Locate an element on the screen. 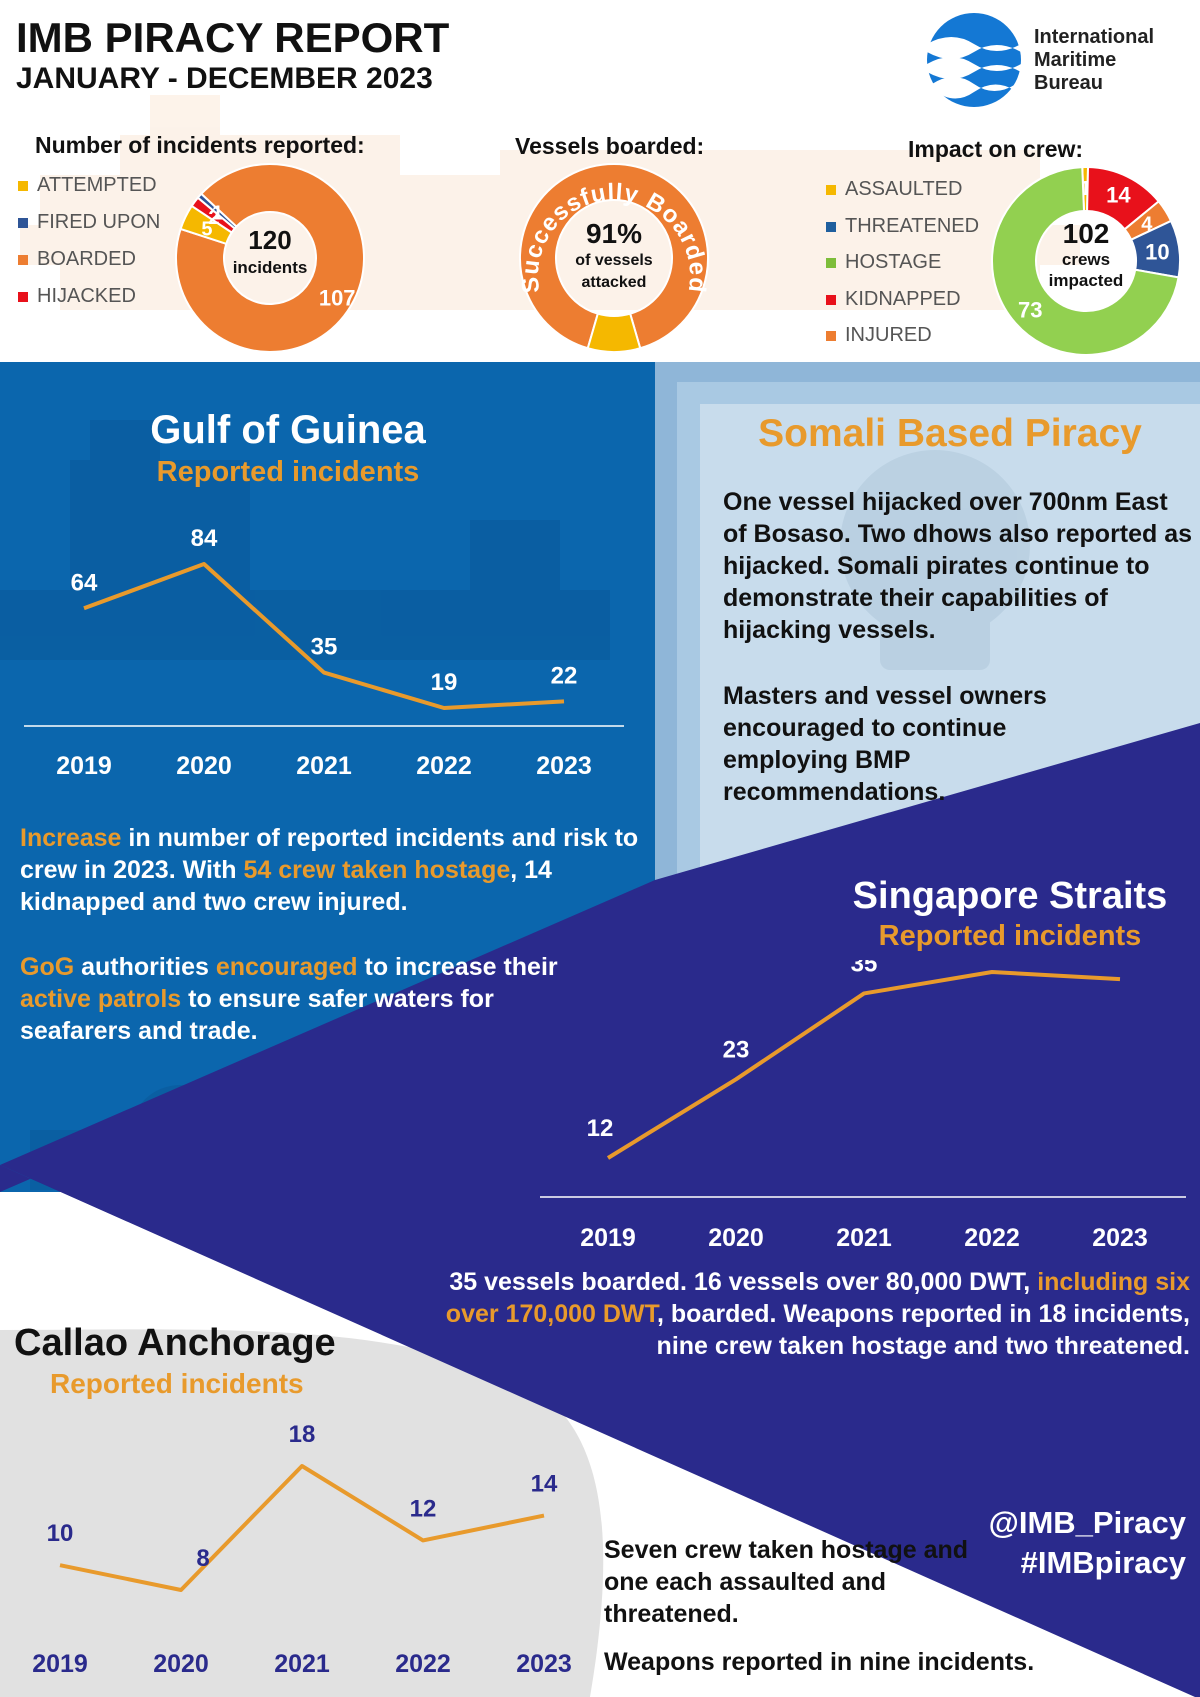 This screenshot has width=1200, height=1697. crew-center-label1: crews is located at coordinates (1086, 259).